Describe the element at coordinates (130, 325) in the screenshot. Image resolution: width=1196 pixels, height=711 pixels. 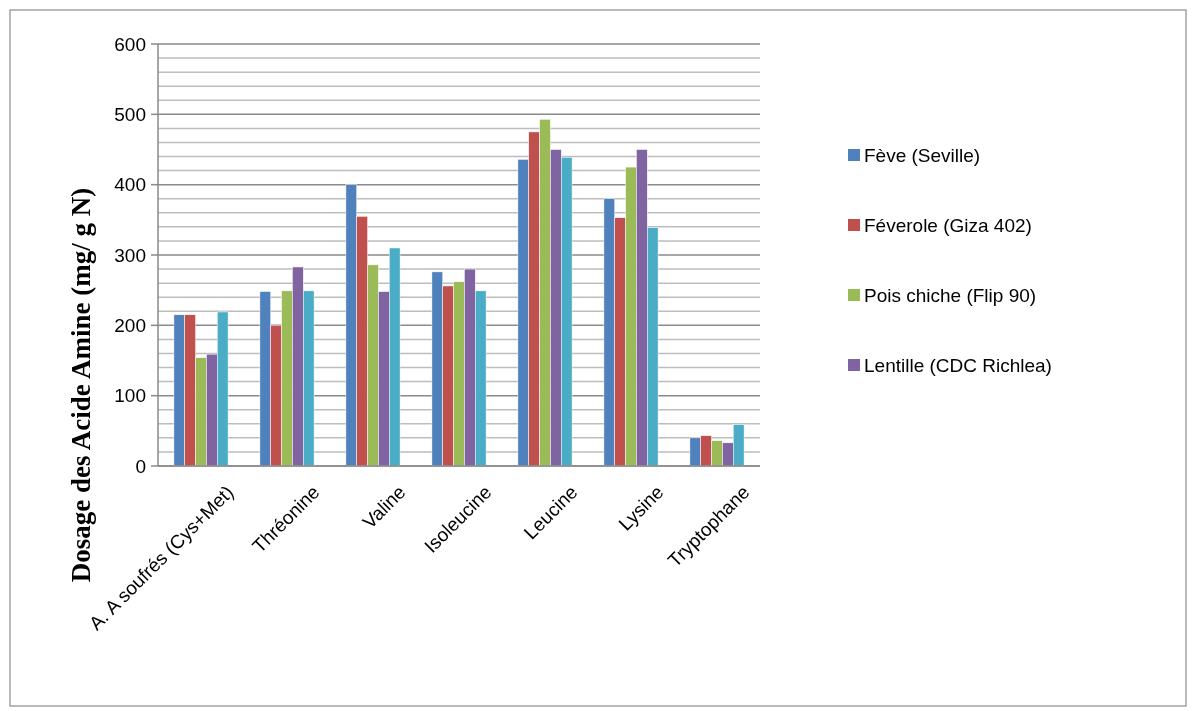
I see `y-tick-label: 200` at that location.